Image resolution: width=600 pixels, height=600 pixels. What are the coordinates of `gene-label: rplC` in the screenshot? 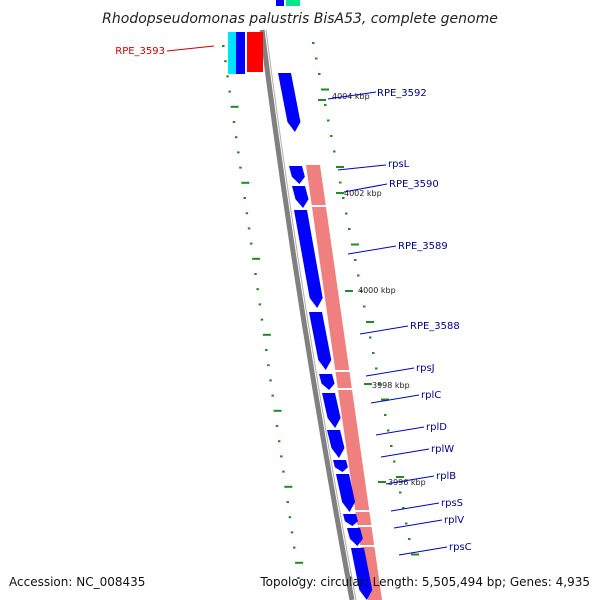 It's located at (431, 395).